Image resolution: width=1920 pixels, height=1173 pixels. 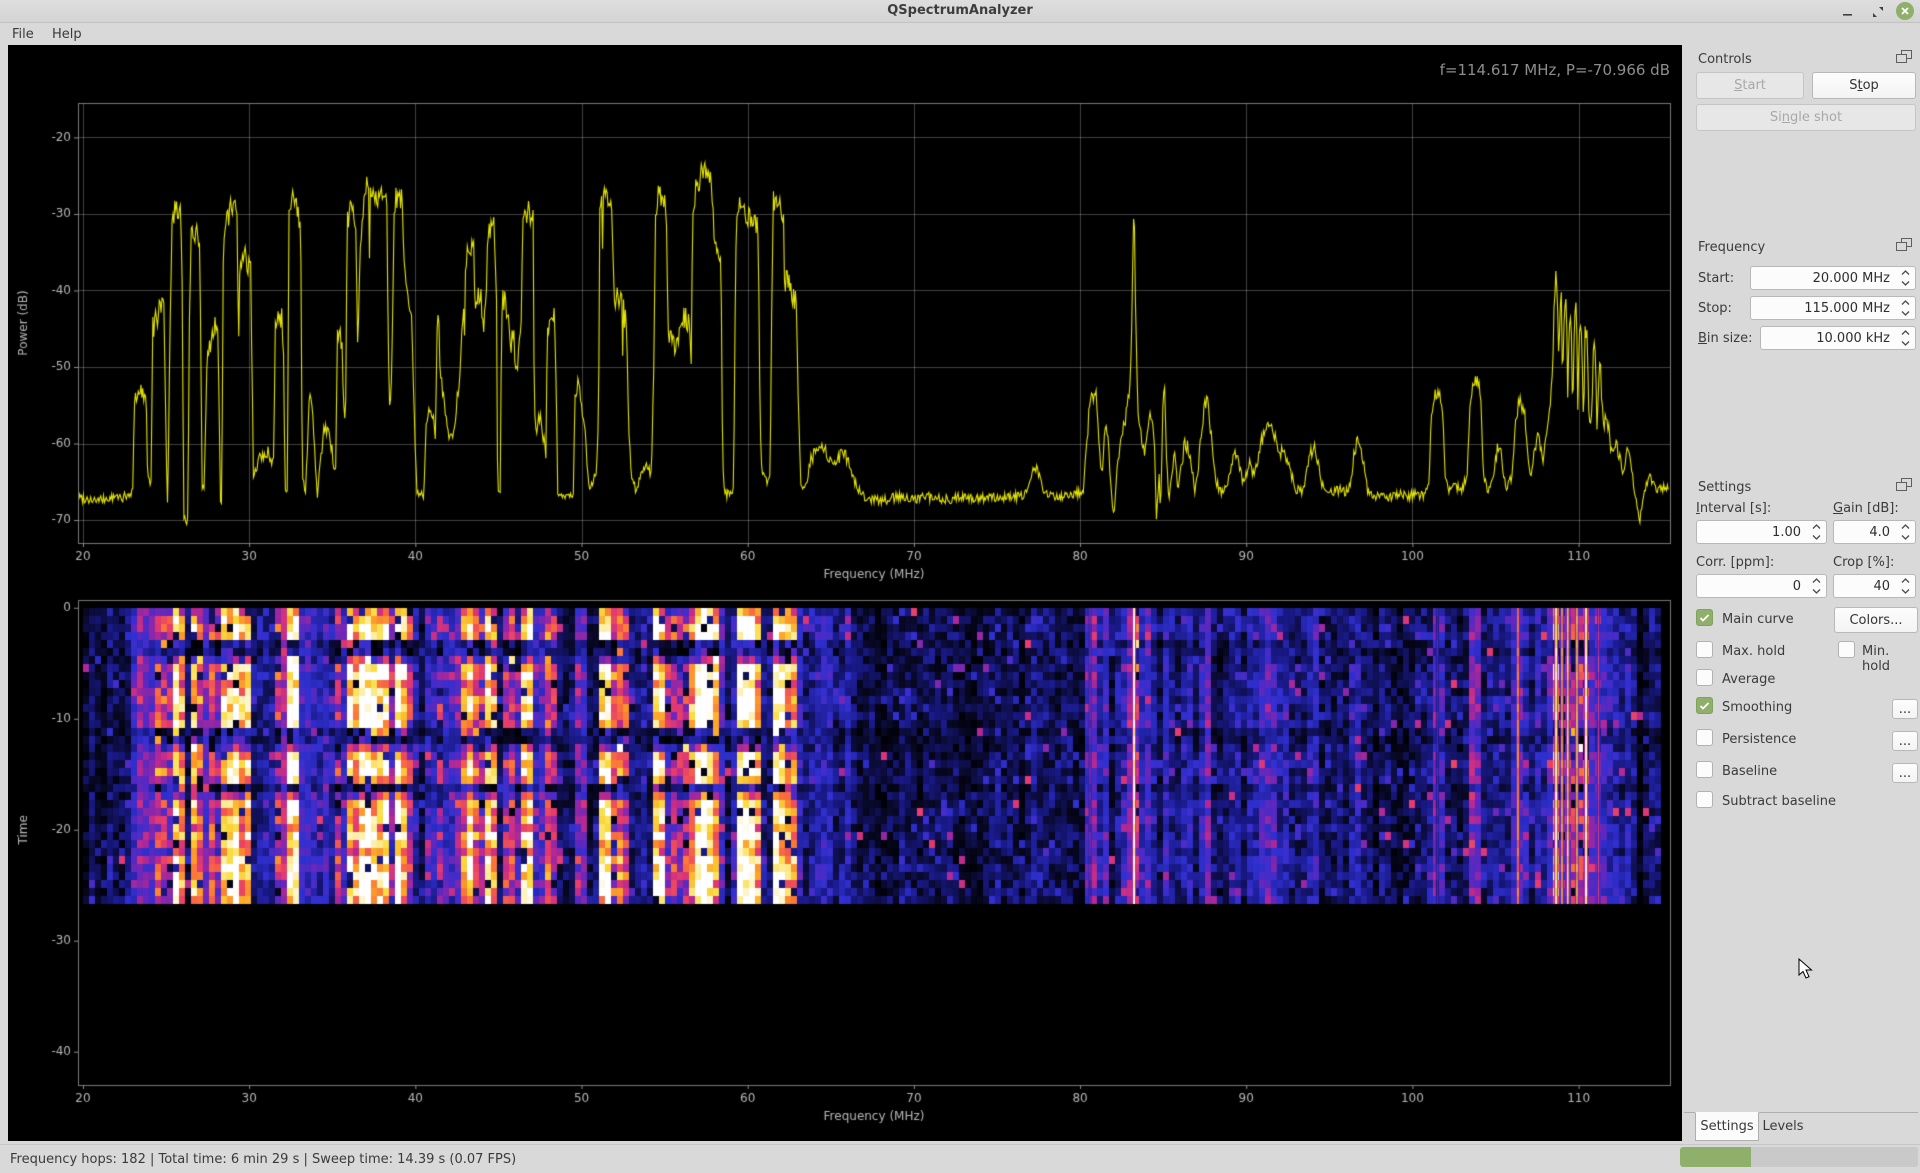 What do you see at coordinates (1704, 769) in the screenshot?
I see `baseline-checkbox` at bounding box center [1704, 769].